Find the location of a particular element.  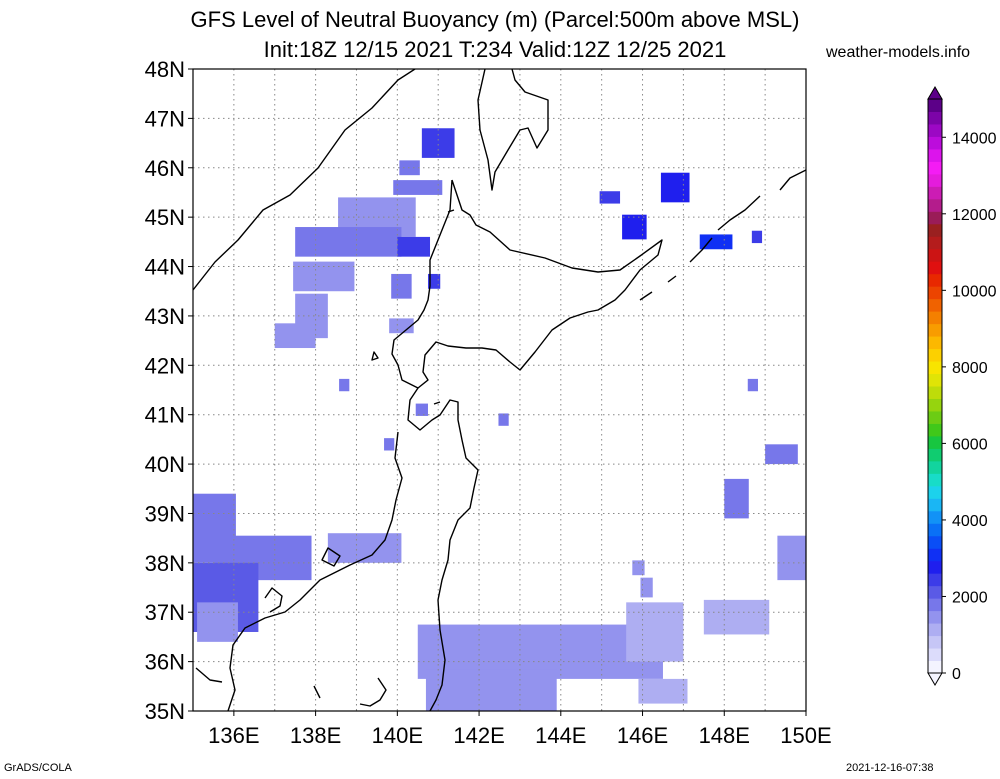

lon-label: 138E is located at coordinates (315, 735).